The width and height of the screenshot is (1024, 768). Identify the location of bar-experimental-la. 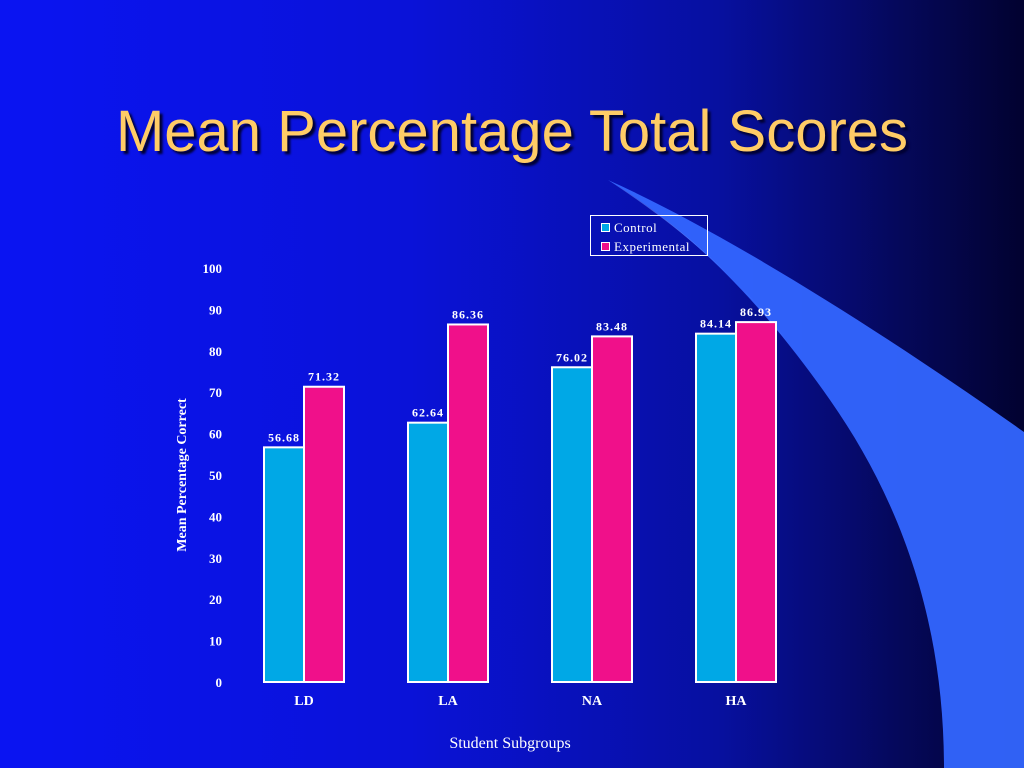
(468, 503).